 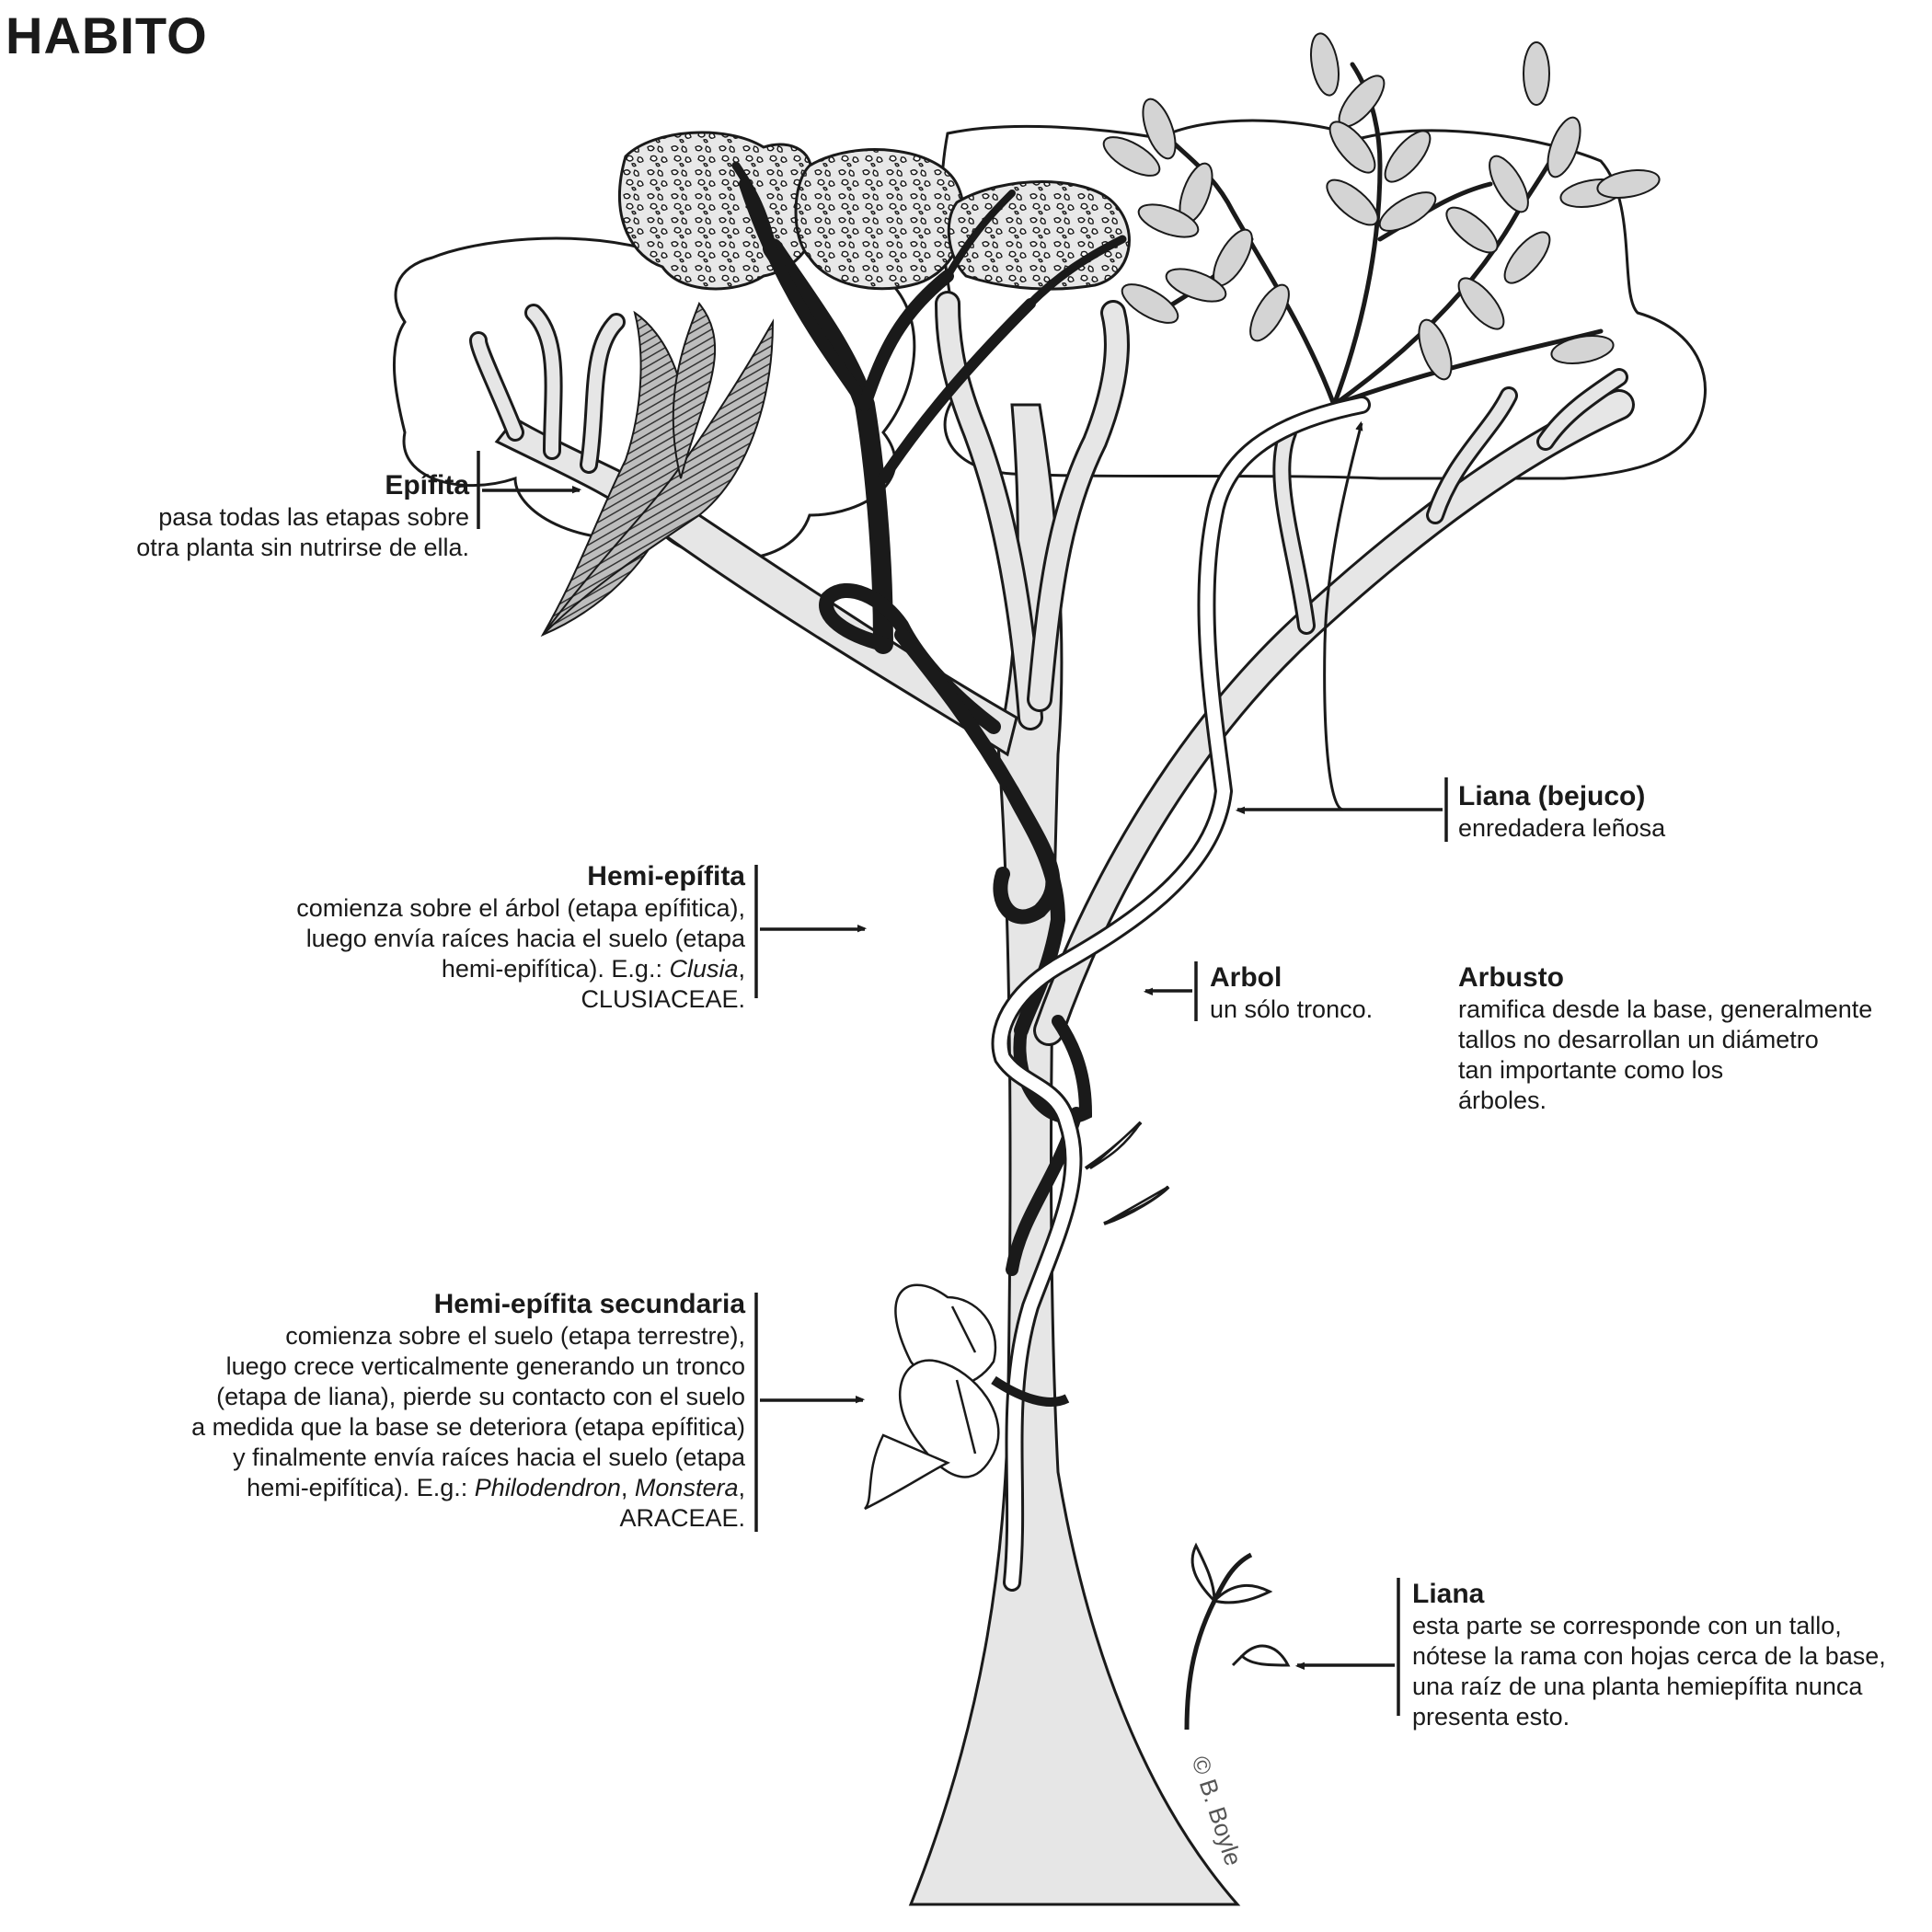 I want to click on label-liana-line-3: una raíz de una planta hemiepífita nunca, so click(x=1637, y=1686).